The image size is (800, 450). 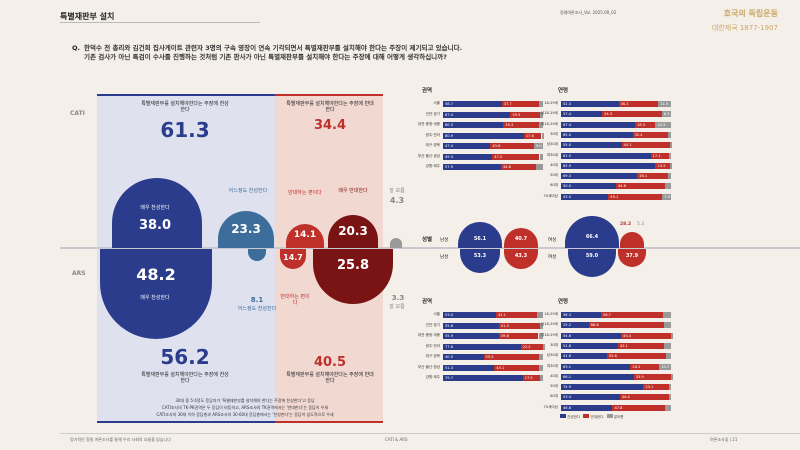 I want to click on age-top-row-label: 30대, so click(x=554, y=133).